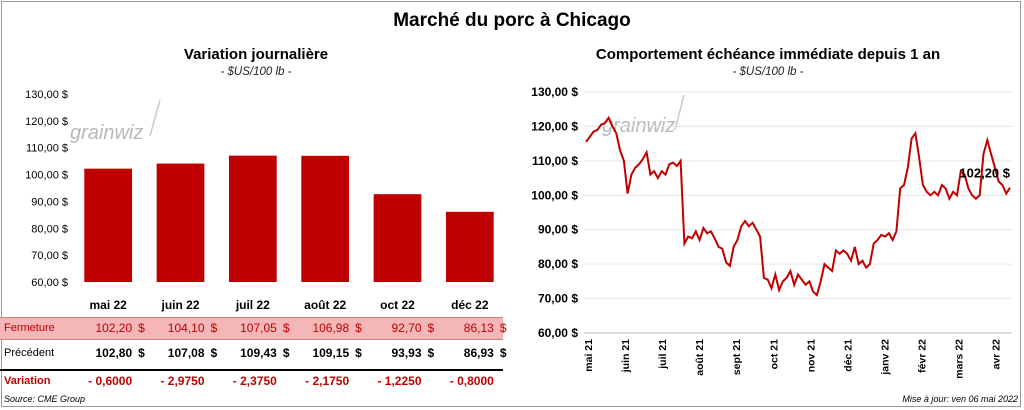 This screenshot has height=410, width=1024. Describe the element at coordinates (811, 355) in the screenshot. I see `x-tick-label: nov 21` at that location.